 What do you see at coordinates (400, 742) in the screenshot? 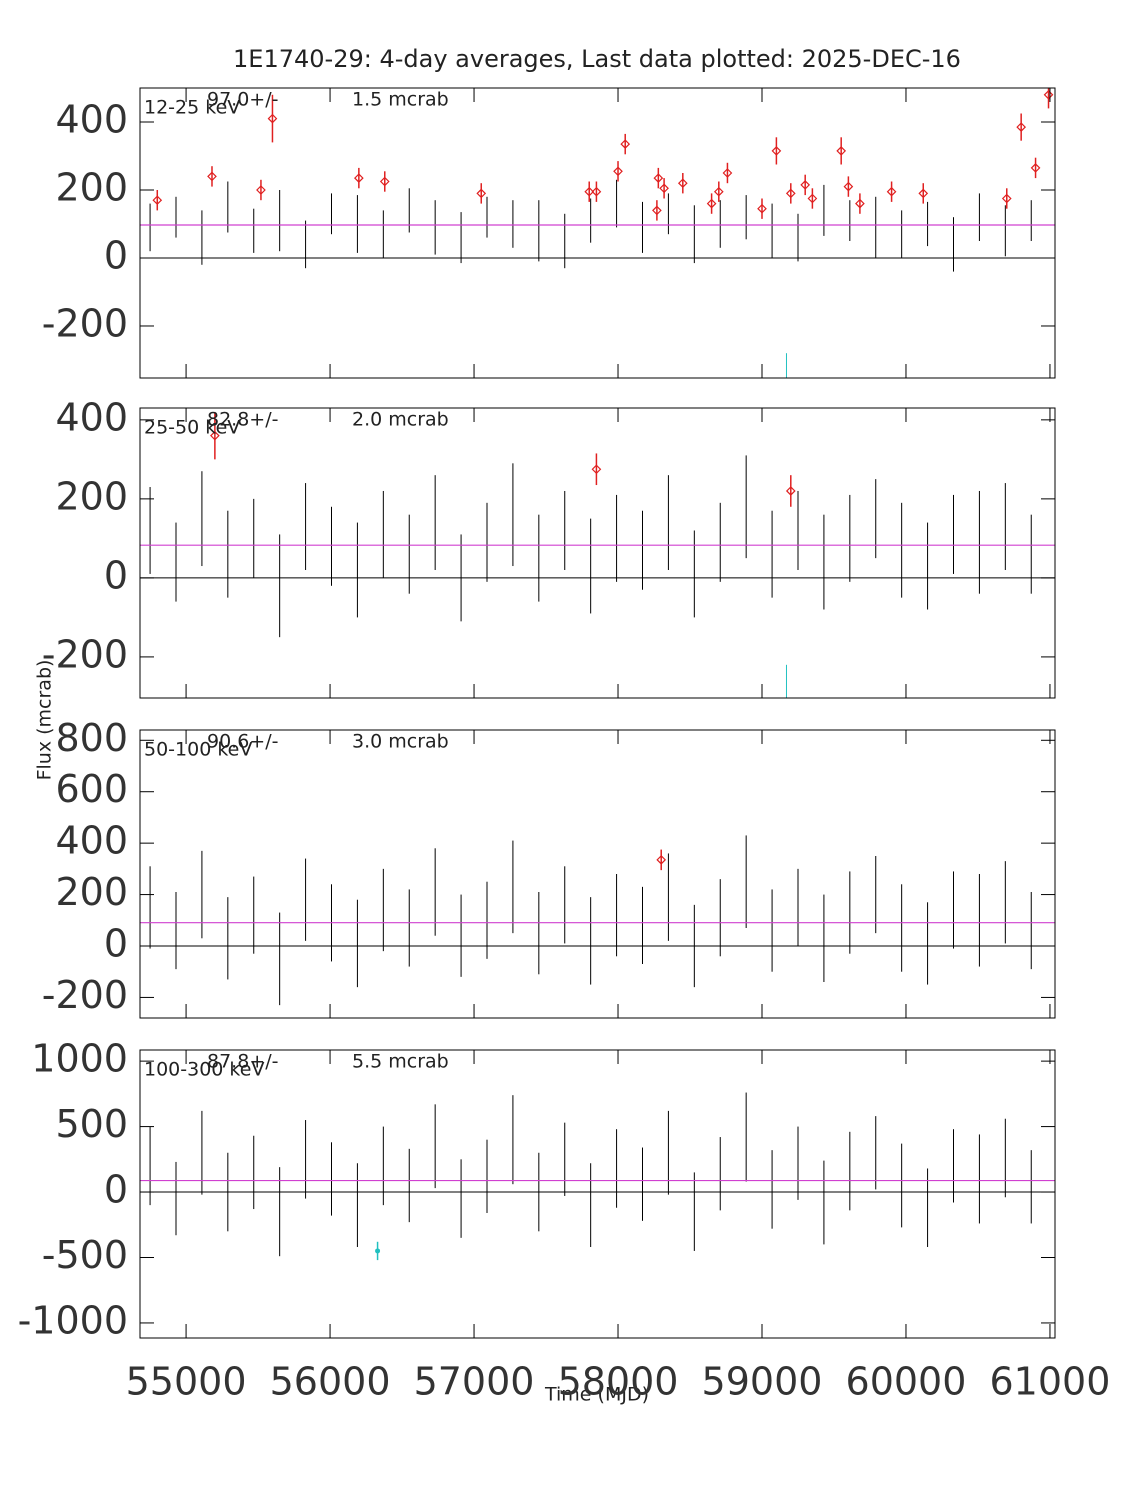
I see `error-label: 3.0 mcrab` at bounding box center [400, 742].